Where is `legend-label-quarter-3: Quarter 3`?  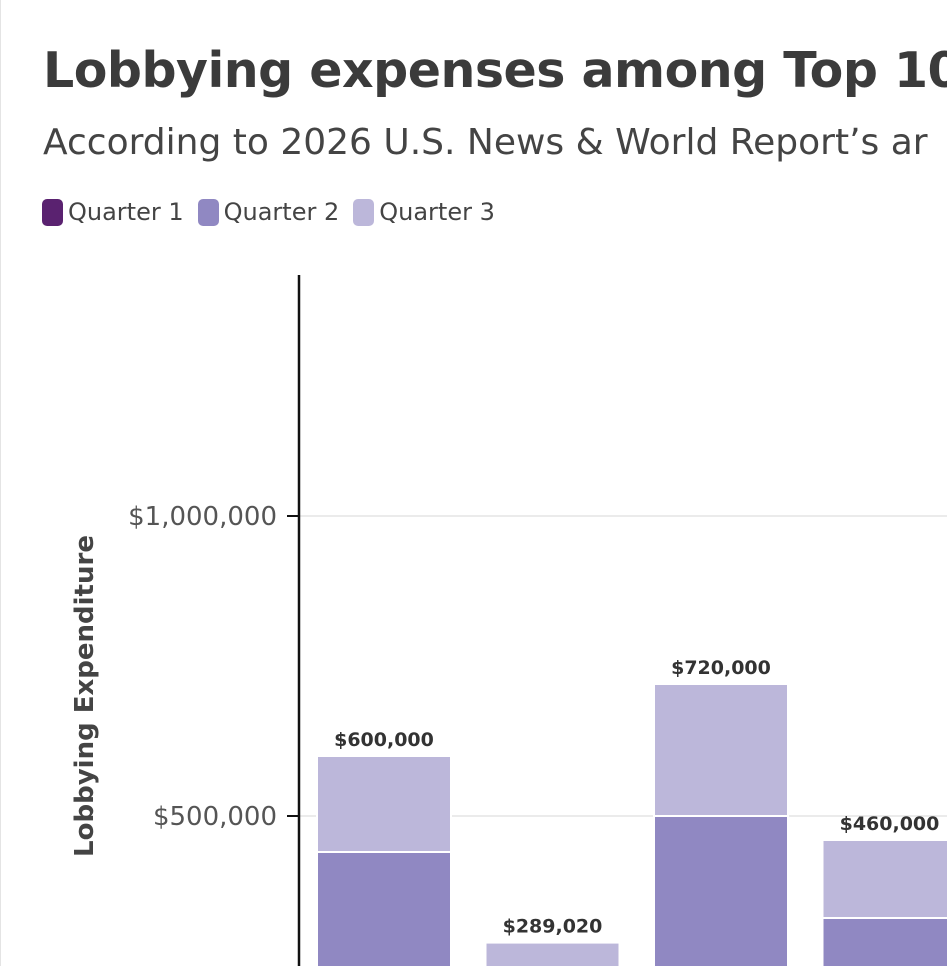 legend-label-quarter-3: Quarter 3 is located at coordinates (437, 212).